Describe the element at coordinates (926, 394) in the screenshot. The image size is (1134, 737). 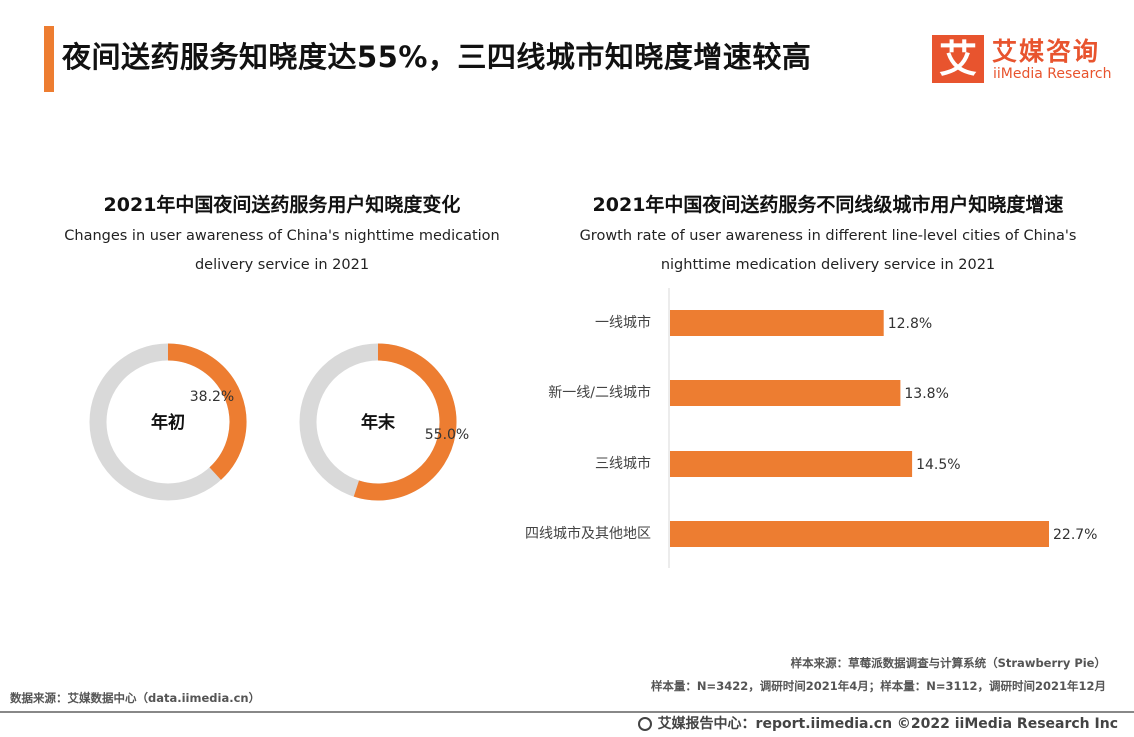
I see `bar-value-label-2: 13.8%` at that location.